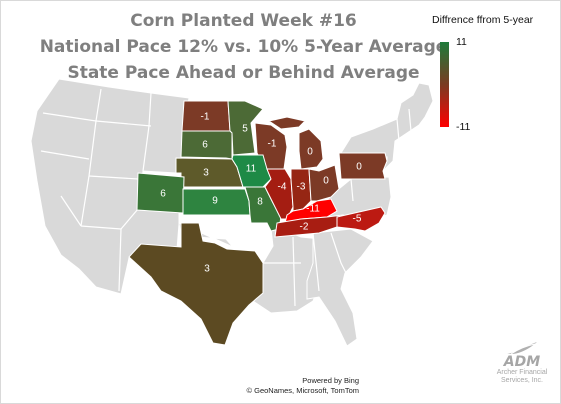  Describe the element at coordinates (522, 348) in the screenshot. I see `adm-leaf-icon` at that location.